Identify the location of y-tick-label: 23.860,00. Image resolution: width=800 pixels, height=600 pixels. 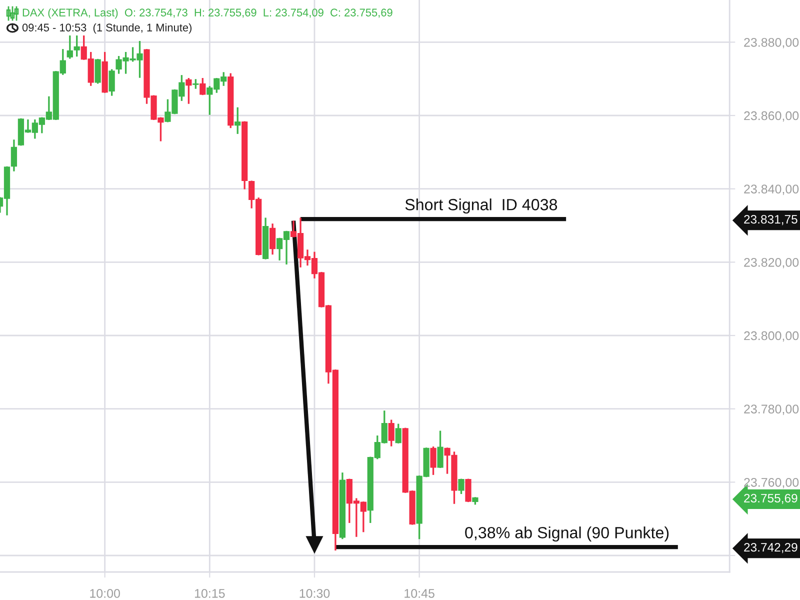
(771, 116).